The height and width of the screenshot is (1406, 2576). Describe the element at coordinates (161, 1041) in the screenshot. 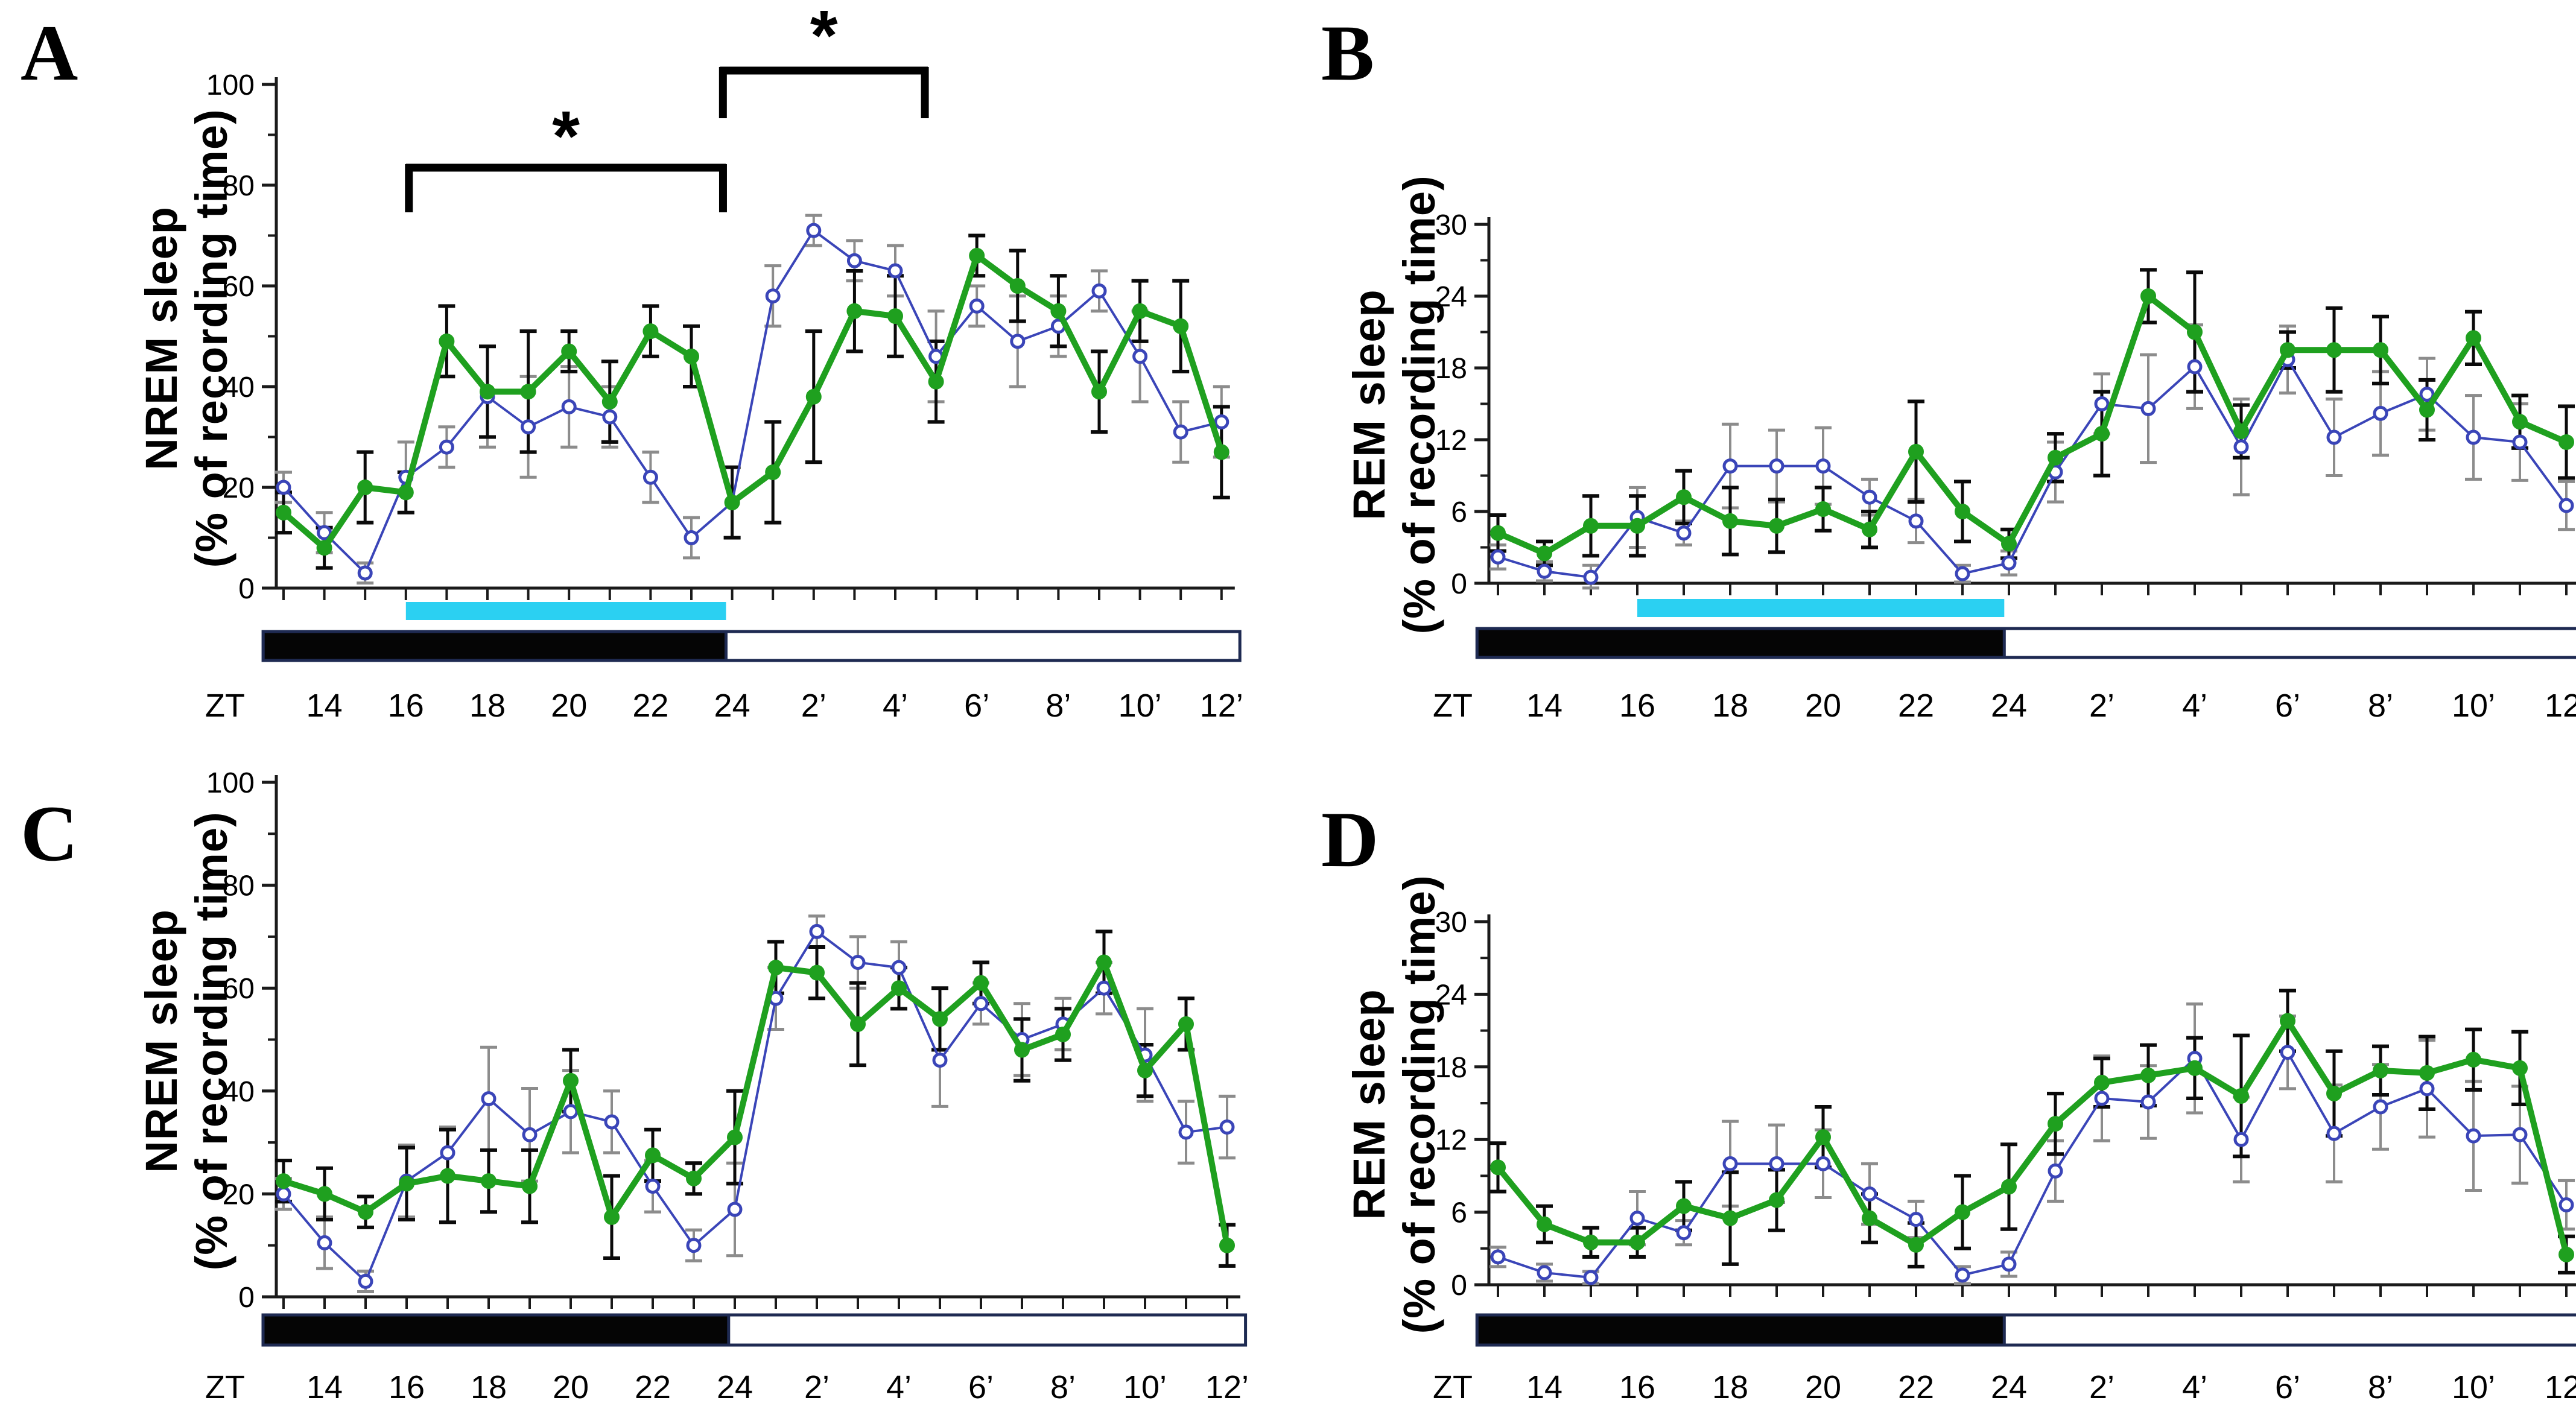

I see `y-axis-title-c-line1: NREM sleep` at that location.